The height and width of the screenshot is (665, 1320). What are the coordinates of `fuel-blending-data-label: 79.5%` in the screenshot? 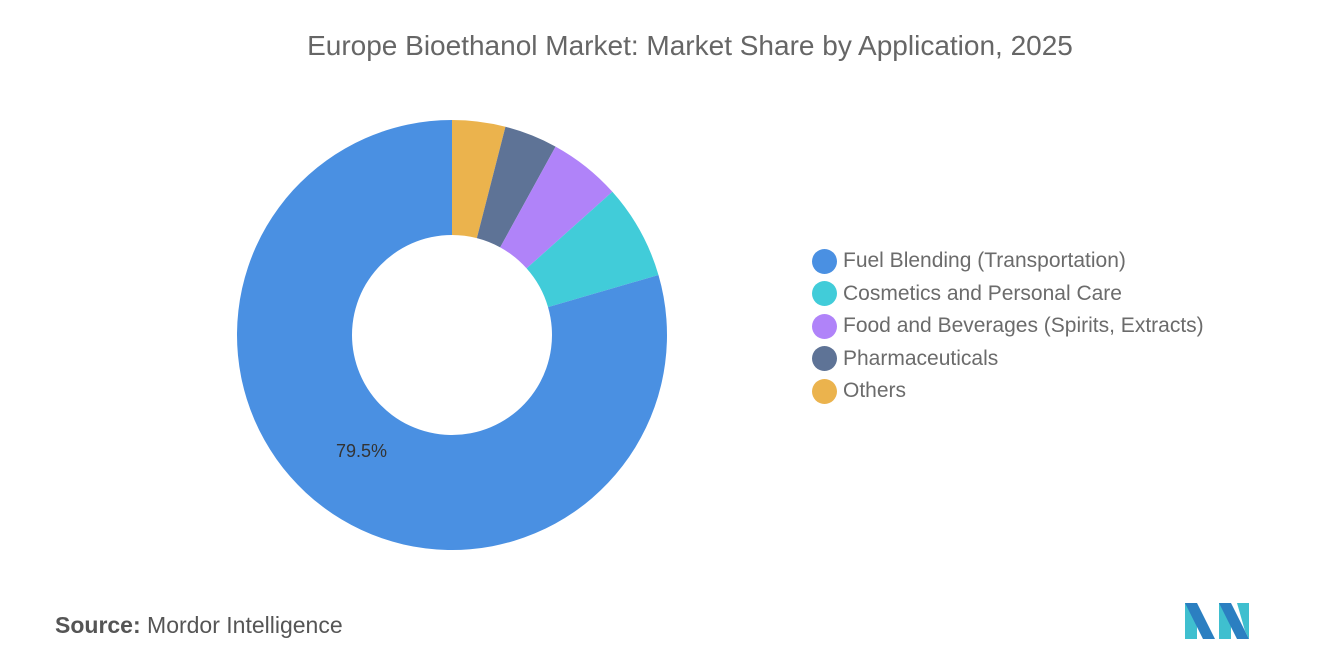 It's located at (361, 451).